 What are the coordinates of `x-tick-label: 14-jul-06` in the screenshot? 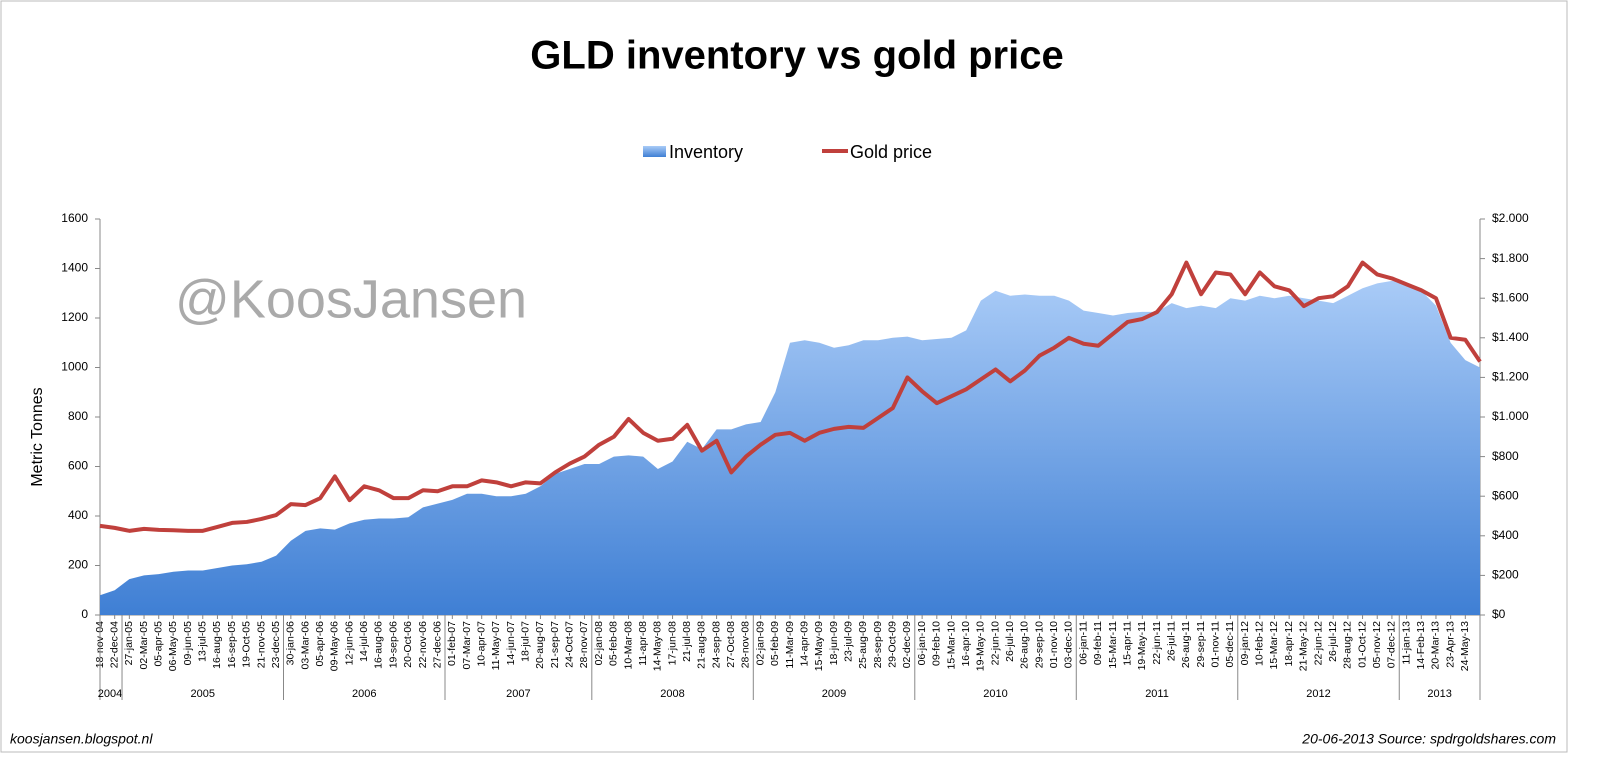 It's located at (364, 641).